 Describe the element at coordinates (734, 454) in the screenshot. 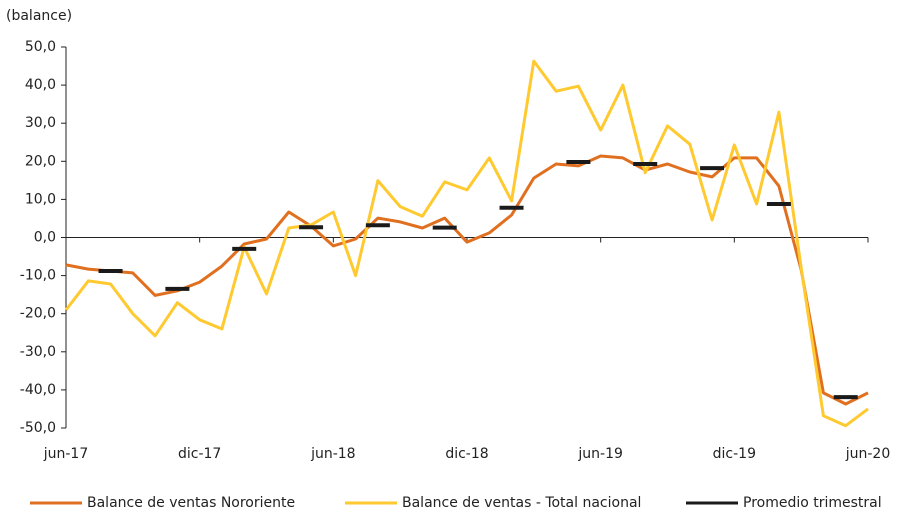

I see `x-tick-label: dic-19` at that location.